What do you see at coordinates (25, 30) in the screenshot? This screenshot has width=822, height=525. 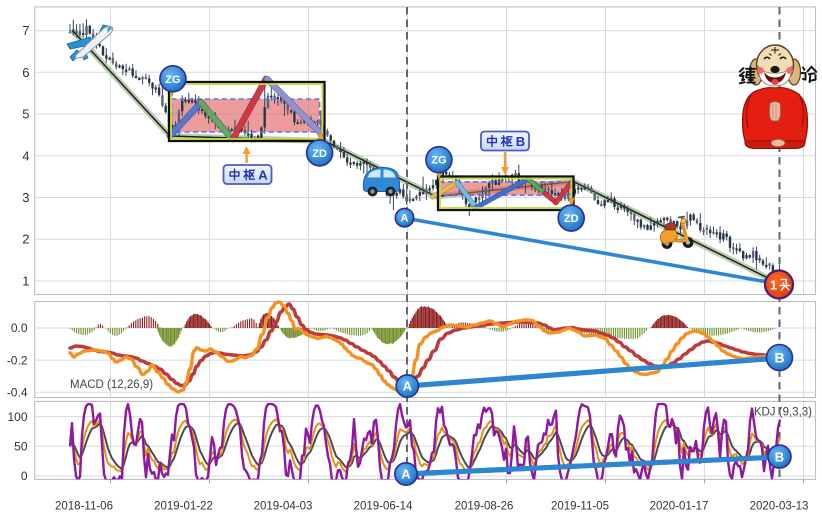 I see `svg-text: 7` at bounding box center [25, 30].